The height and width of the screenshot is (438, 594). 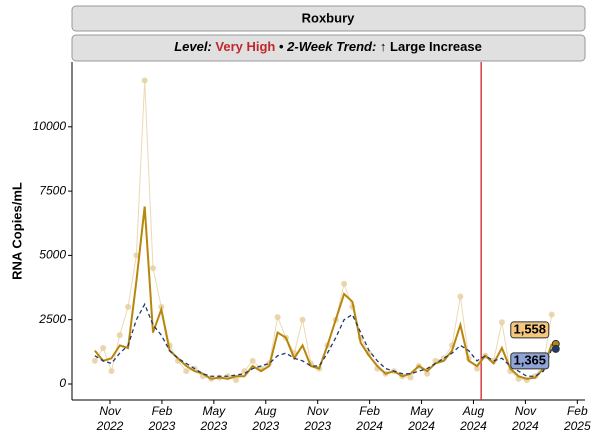 What do you see at coordinates (323, 339) in the screenshot?
I see `series-line` at bounding box center [323, 339].